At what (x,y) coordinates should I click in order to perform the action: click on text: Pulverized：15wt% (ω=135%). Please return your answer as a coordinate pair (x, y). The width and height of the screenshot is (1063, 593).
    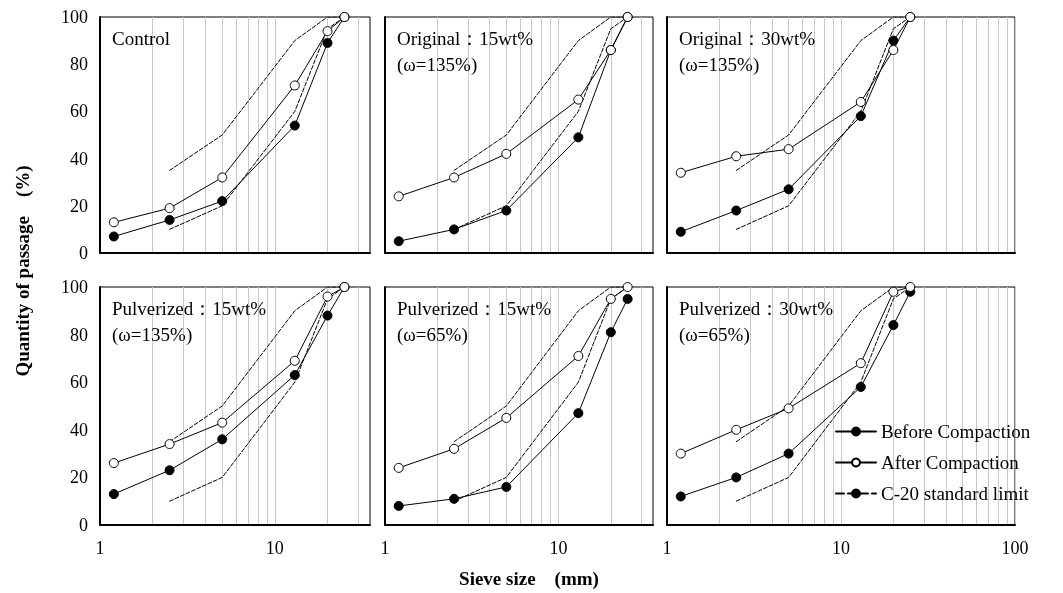
    Looking at the image, I should click on (189, 321).